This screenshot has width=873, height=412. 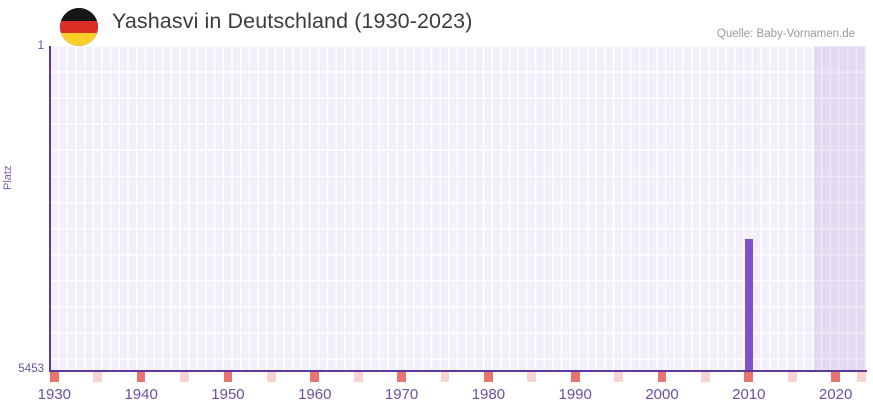 What do you see at coordinates (315, 394) in the screenshot?
I see `x-axis-tick-label: 1960` at bounding box center [315, 394].